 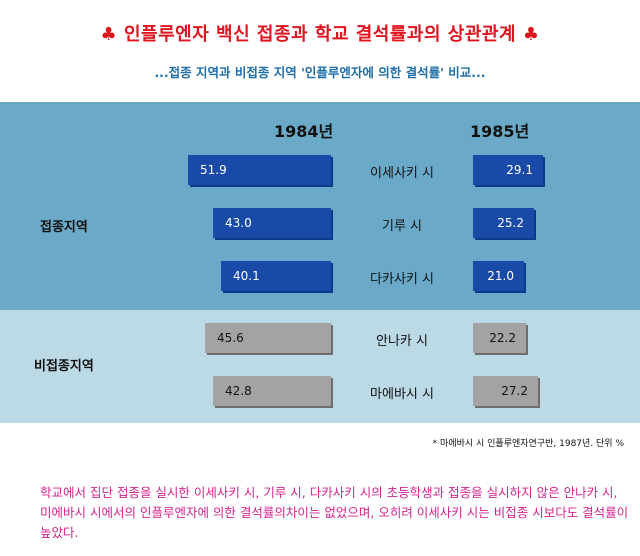 What do you see at coordinates (401, 226) in the screenshot?
I see `city-label-kiryu: 기루 시` at bounding box center [401, 226].